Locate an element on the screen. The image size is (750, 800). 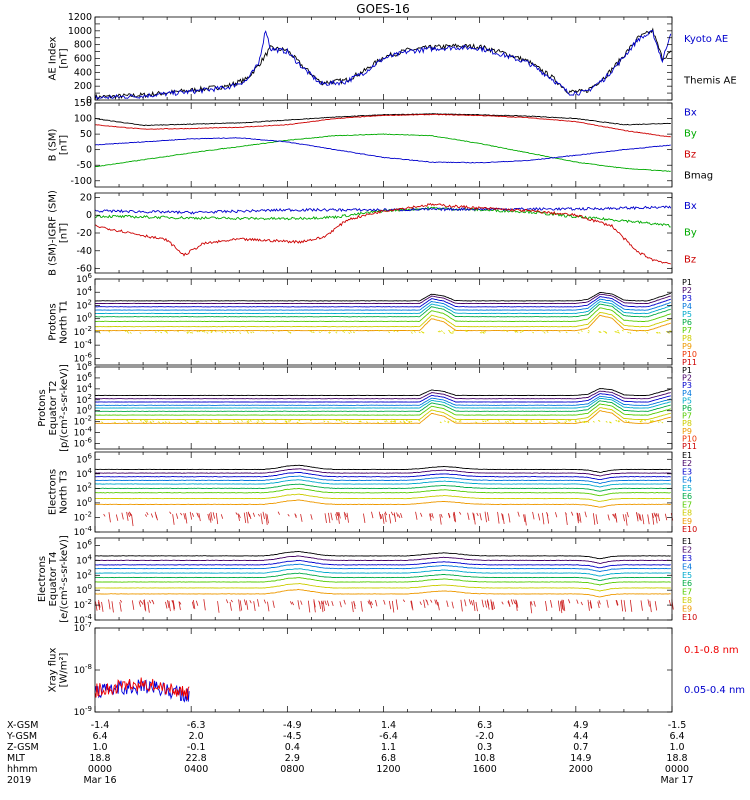
ephemeris-value: 6.4 is located at coordinates (676, 736).